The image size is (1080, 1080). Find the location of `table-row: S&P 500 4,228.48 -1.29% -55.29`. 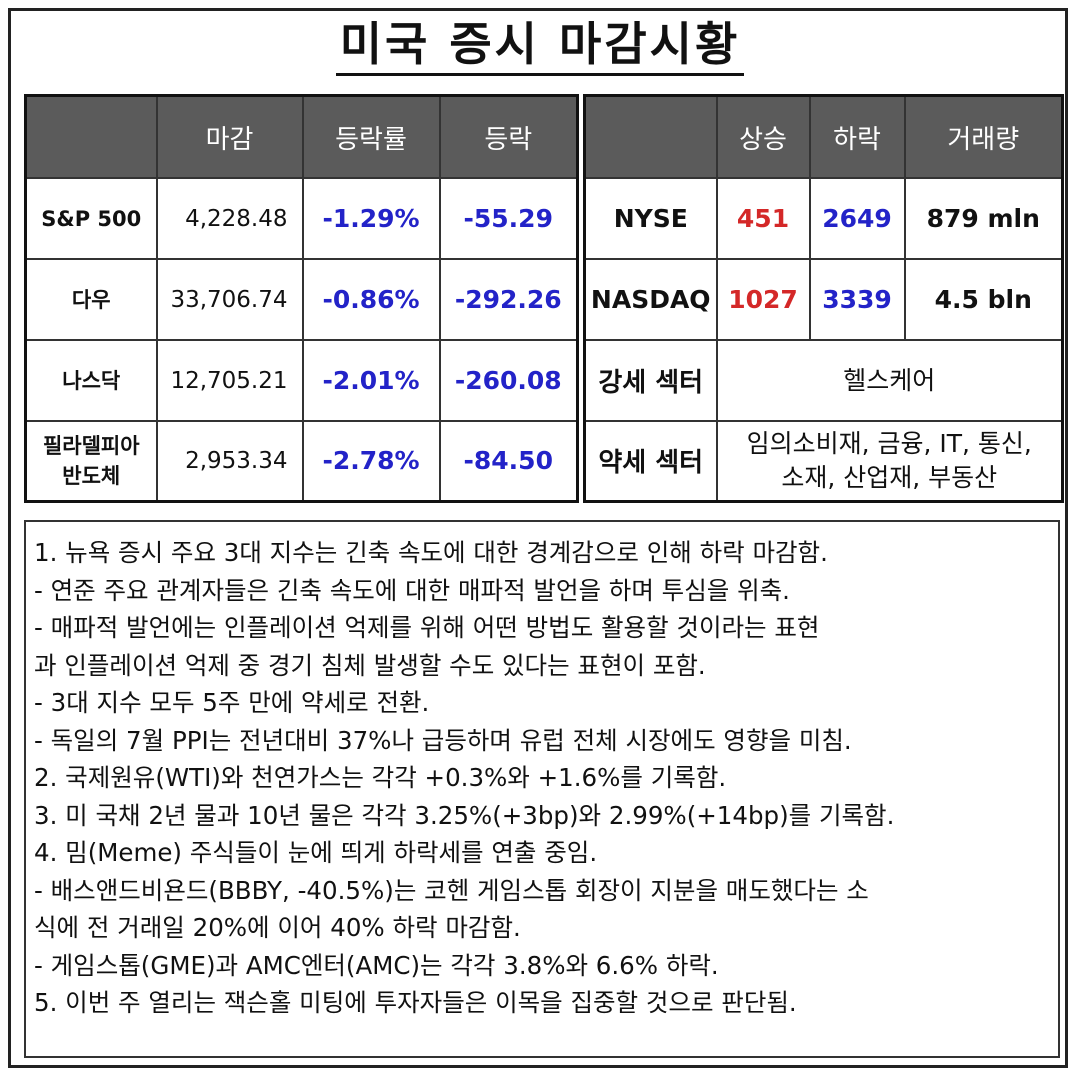

table-row: S&P 500 4,228.48 -1.29% -55.29 is located at coordinates (301, 218).